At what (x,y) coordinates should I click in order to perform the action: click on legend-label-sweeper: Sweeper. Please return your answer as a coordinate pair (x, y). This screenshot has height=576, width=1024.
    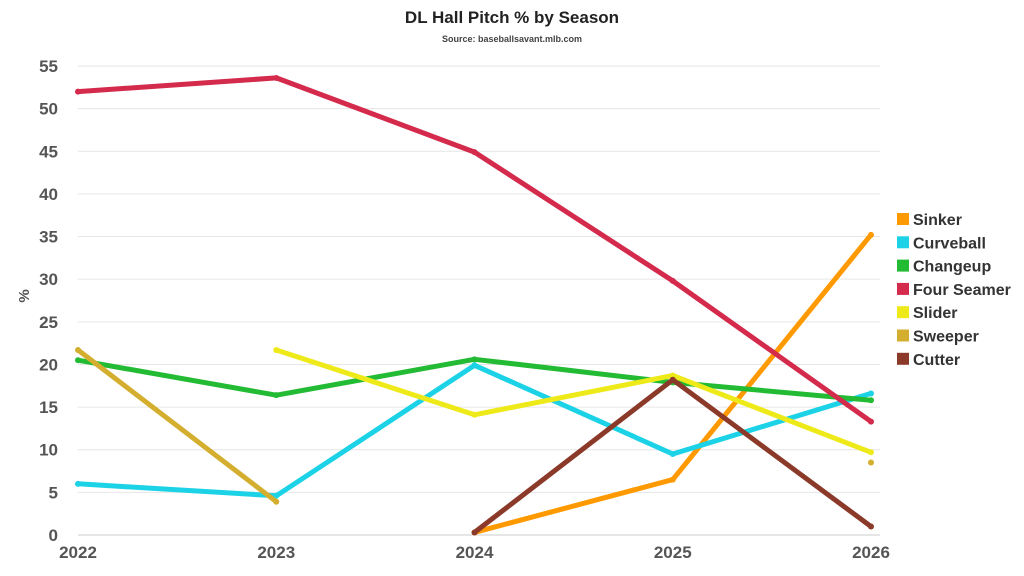
    Looking at the image, I should click on (946, 337).